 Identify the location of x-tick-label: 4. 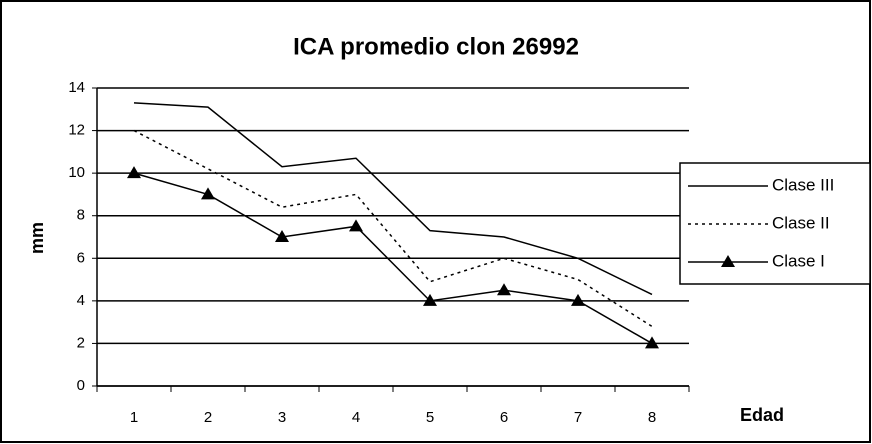
(356, 417).